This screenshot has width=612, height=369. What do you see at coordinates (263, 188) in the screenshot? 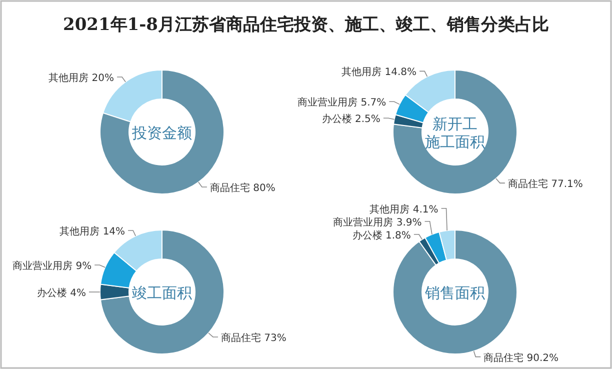
I see `data-label: 80%` at bounding box center [263, 188].